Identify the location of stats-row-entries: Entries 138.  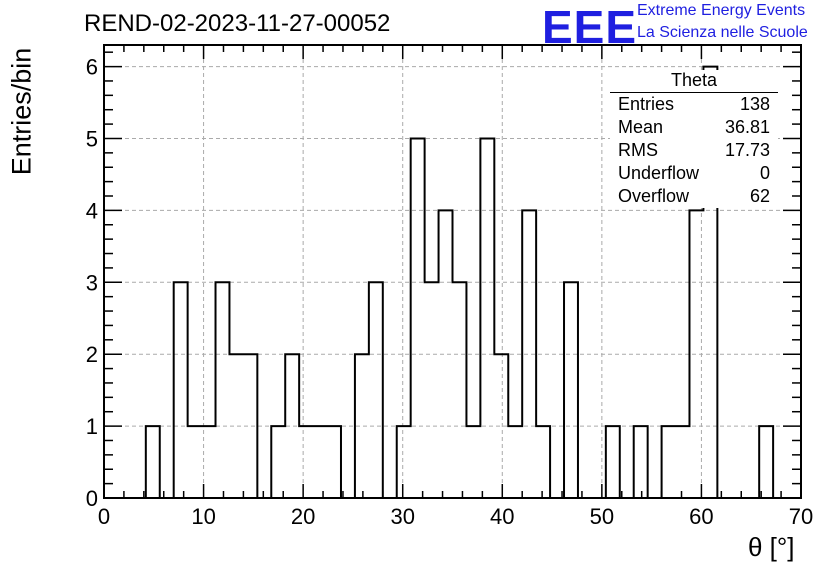
(694, 104).